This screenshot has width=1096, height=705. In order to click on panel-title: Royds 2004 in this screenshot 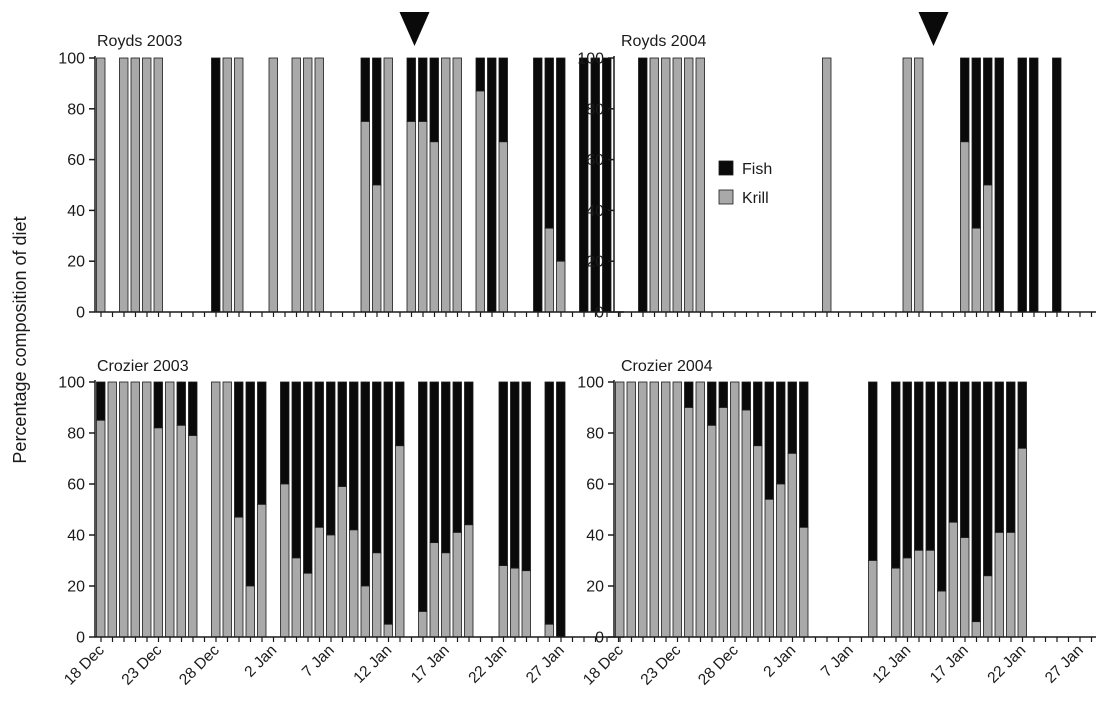, I will do `click(663, 41)`.